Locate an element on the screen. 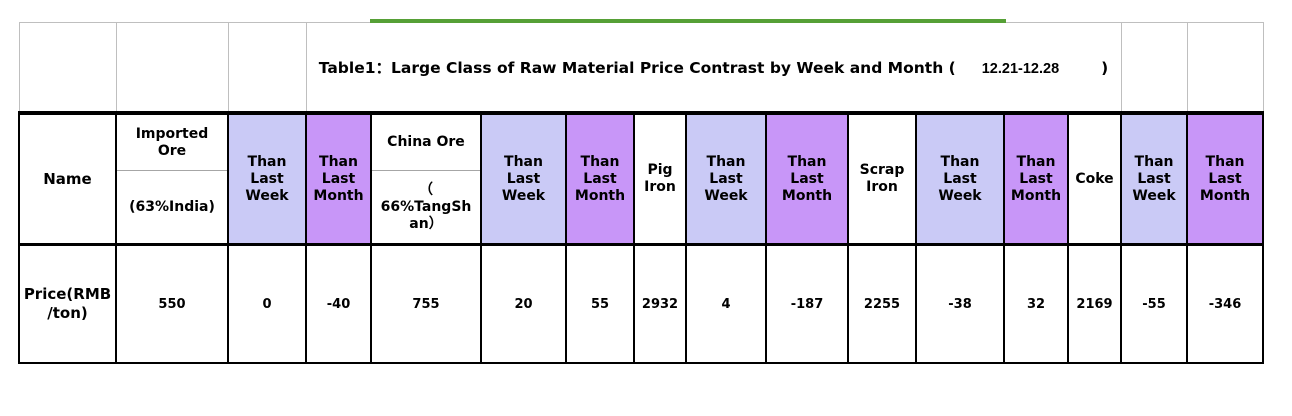 The width and height of the screenshot is (1292, 416). header-than-last-week-china-ore: Than Last Week is located at coordinates (523, 178).